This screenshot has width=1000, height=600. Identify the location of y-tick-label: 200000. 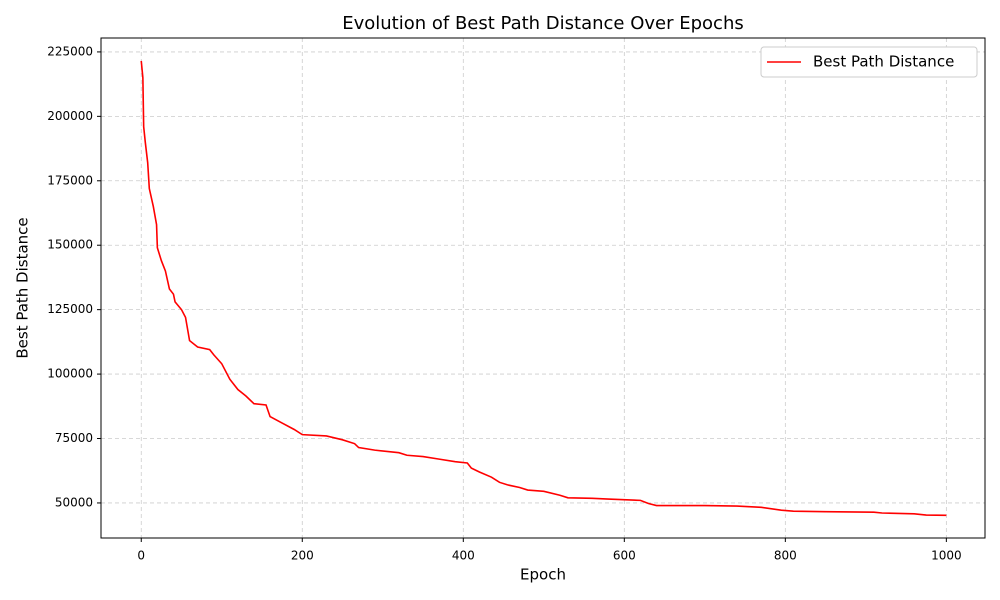
(70, 116).